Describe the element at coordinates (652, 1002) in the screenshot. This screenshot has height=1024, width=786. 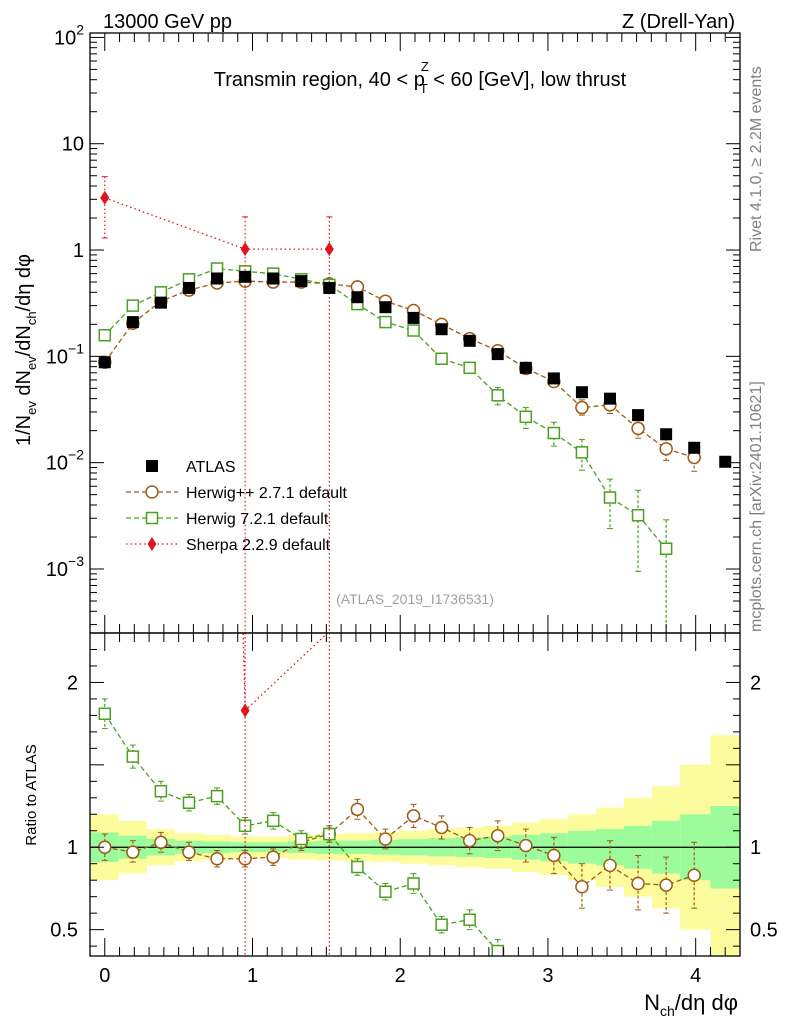
I see `xlabel-a: N` at that location.